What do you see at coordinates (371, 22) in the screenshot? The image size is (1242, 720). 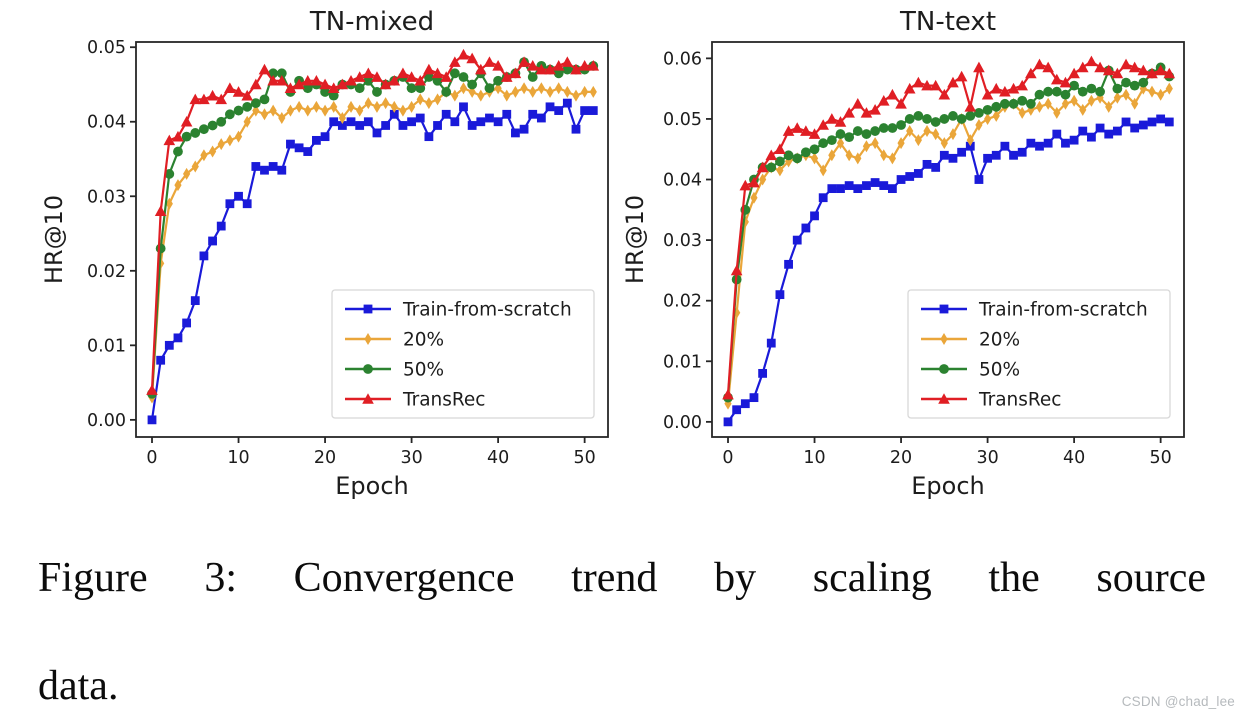 I see `chart-title: TN-mixed` at bounding box center [371, 22].